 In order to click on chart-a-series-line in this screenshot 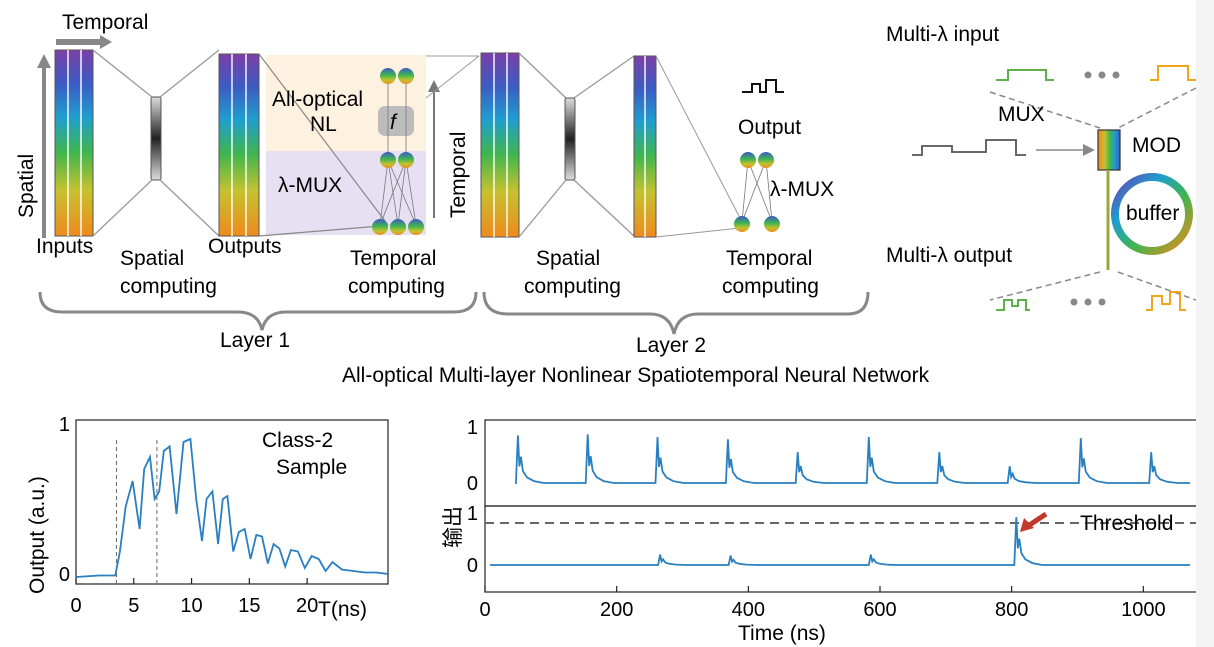, I will do `click(232, 507)`.